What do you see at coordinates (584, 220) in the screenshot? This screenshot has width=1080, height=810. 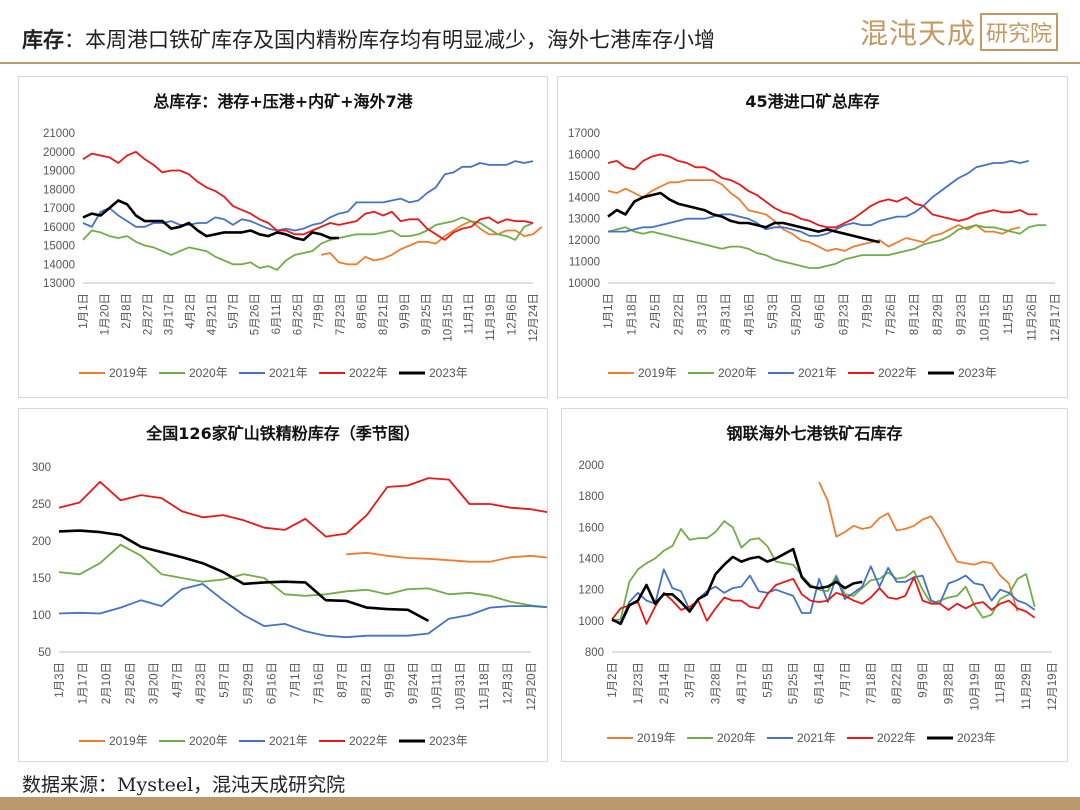 I see `y-tick-label: 13000` at bounding box center [584, 220].